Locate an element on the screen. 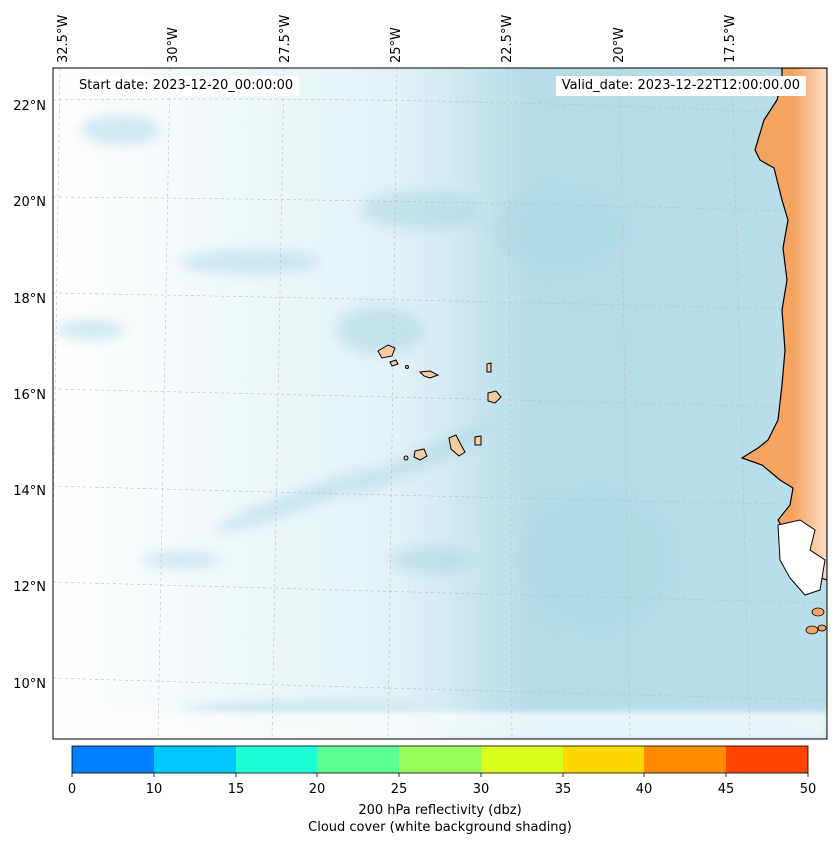  colorbar-tick-label: 35 is located at coordinates (563, 789).